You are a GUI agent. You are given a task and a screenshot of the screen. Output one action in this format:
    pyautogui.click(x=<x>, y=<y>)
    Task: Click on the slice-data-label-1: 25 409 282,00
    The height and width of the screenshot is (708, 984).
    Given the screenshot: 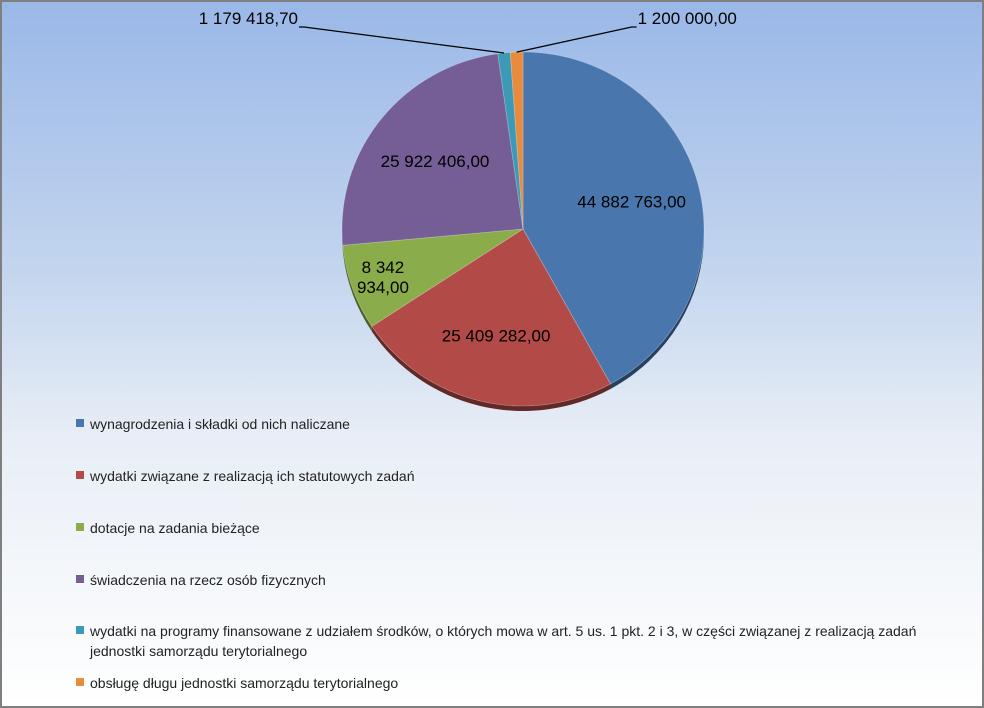 What is the action you would take?
    pyautogui.click(x=496, y=336)
    